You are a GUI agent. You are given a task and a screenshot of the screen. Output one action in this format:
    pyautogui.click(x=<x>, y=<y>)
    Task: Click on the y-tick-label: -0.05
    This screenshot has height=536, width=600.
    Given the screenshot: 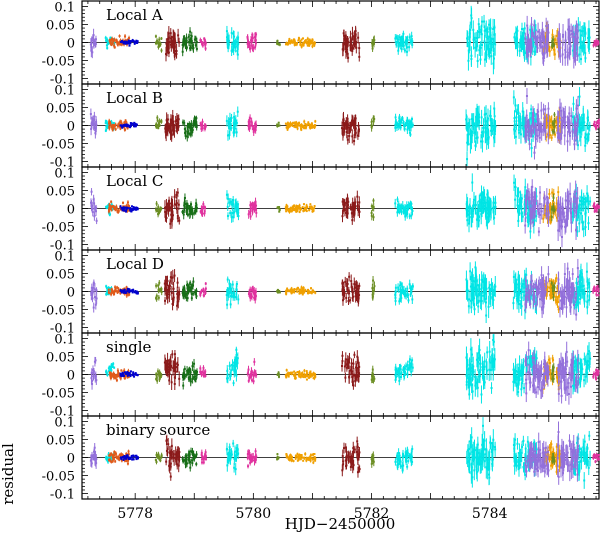 What is the action you would take?
    pyautogui.click(x=58, y=62)
    